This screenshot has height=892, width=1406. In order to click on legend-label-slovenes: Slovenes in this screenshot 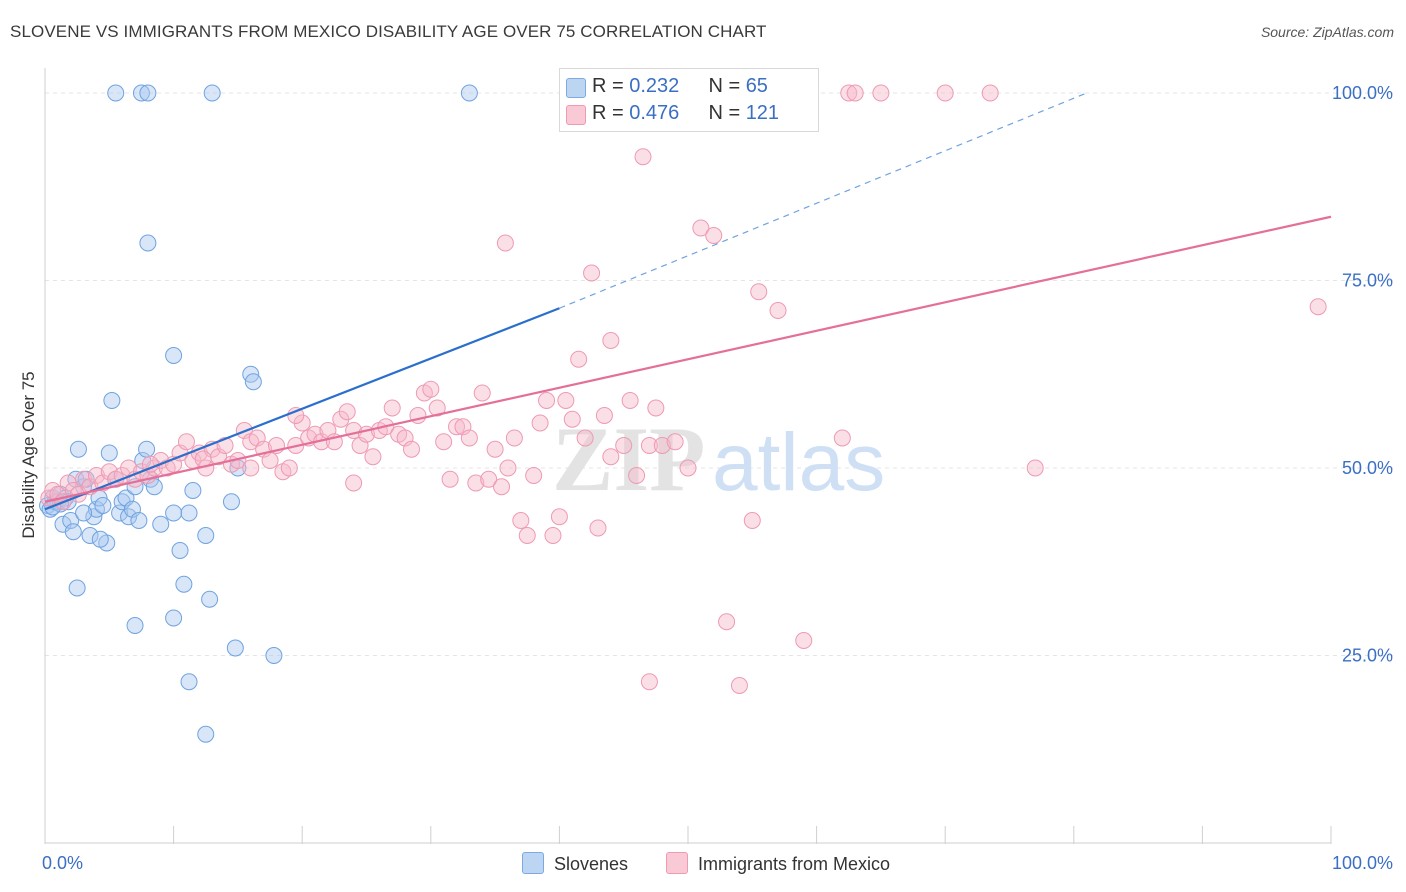, I will do `click(591, 864)`.